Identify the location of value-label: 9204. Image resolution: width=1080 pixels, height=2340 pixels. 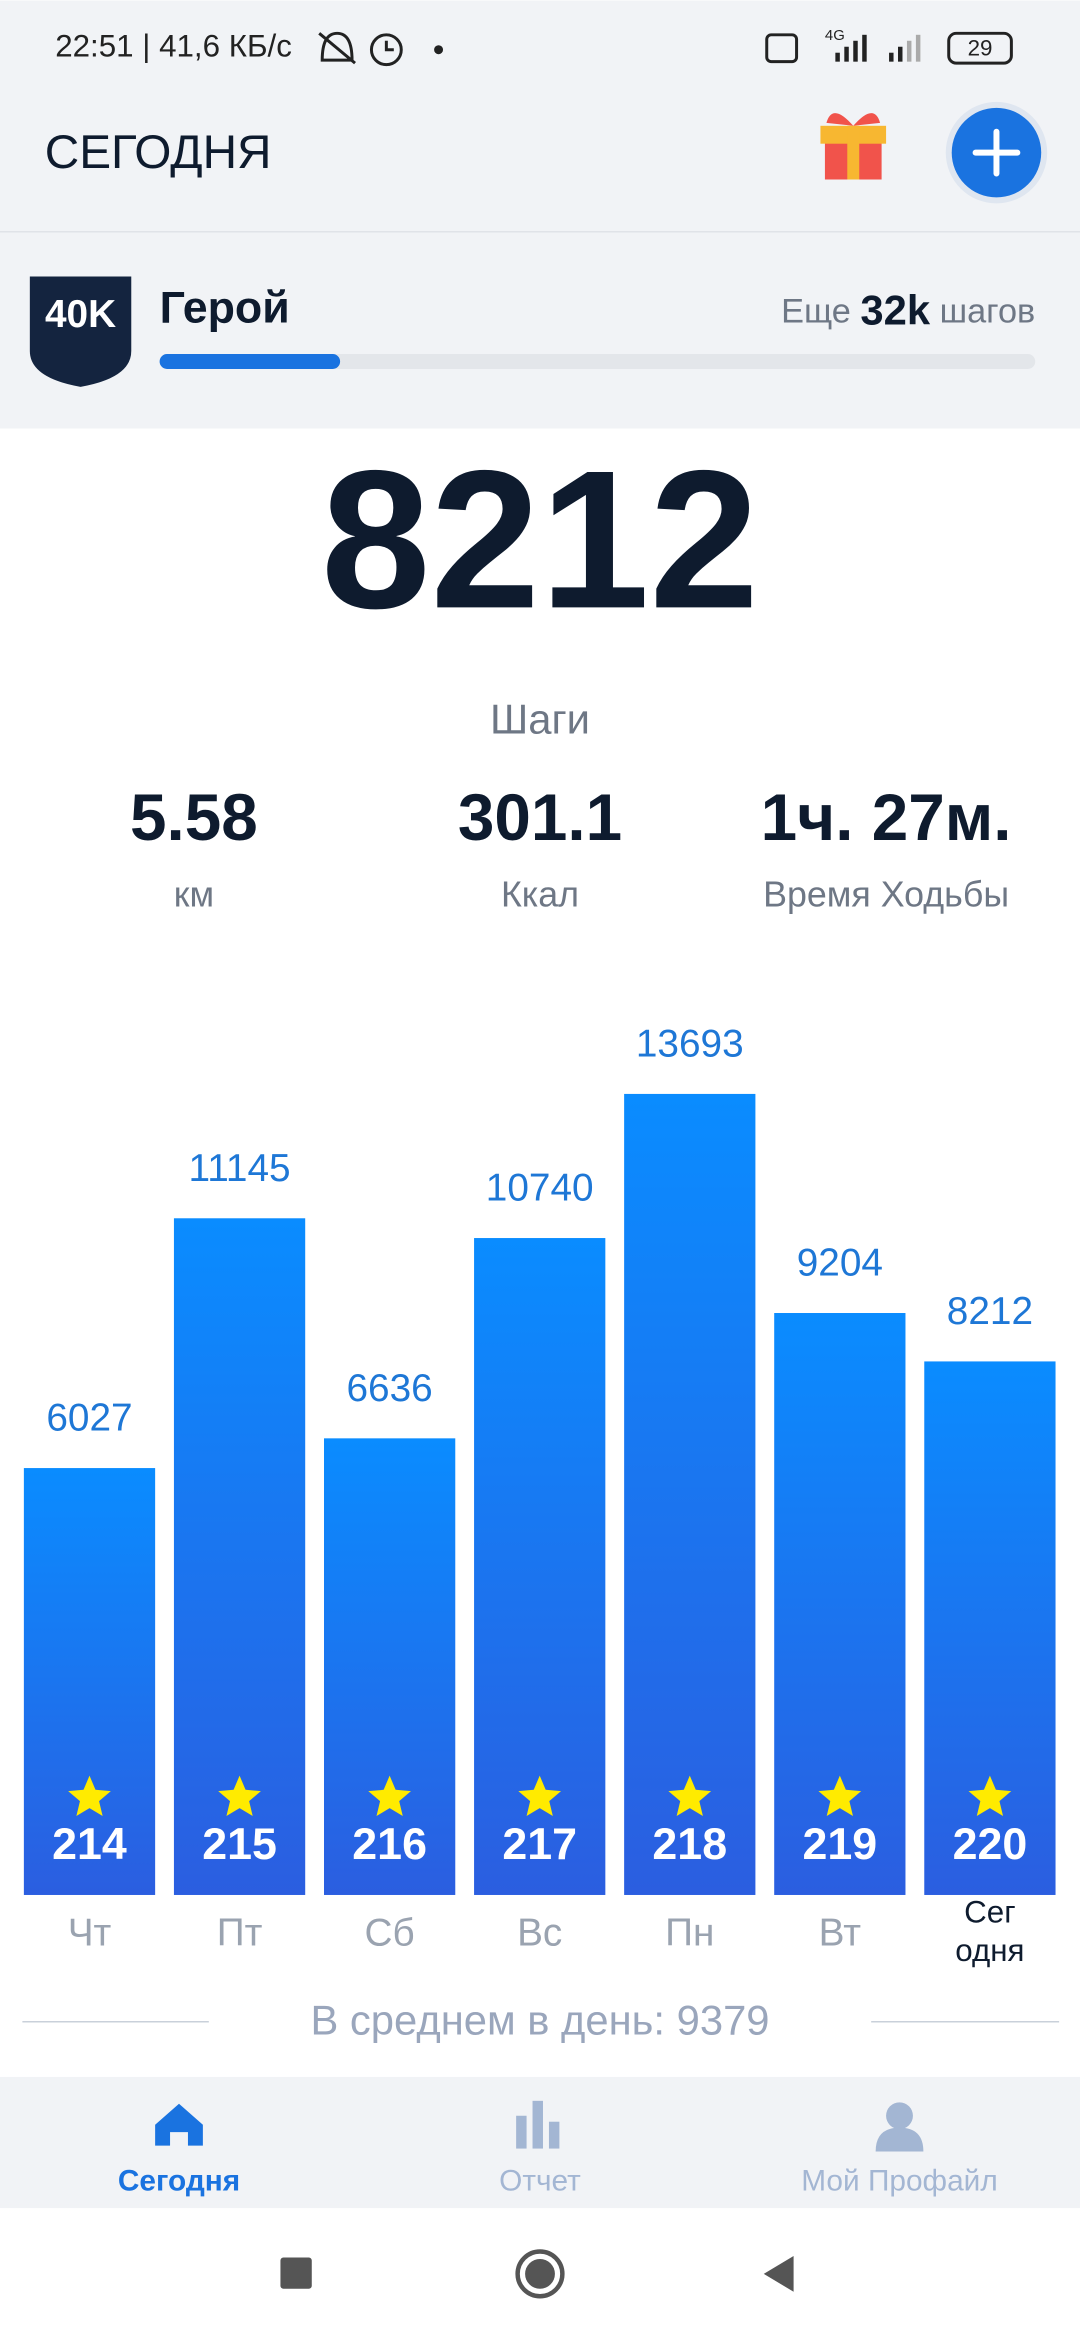
(840, 1263).